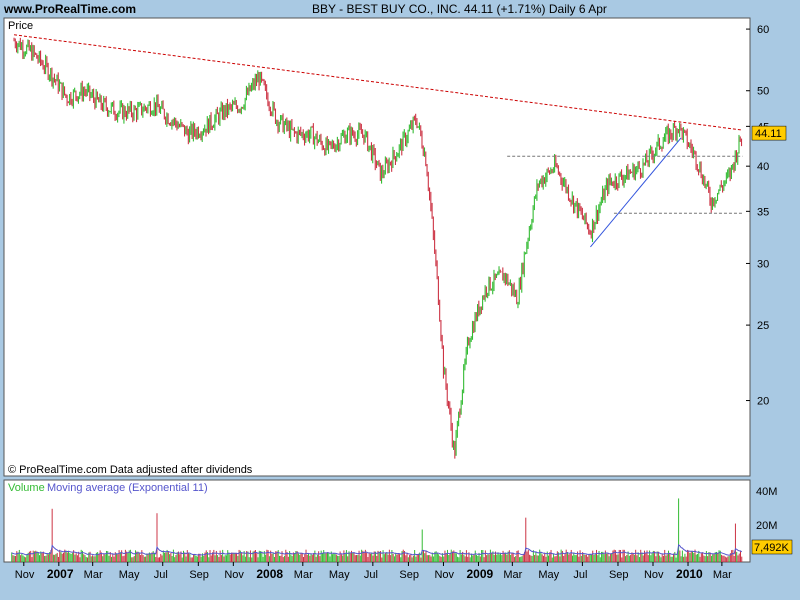 This screenshot has width=800, height=600. Describe the element at coordinates (377, 521) in the screenshot. I see `volume-panel` at that location.